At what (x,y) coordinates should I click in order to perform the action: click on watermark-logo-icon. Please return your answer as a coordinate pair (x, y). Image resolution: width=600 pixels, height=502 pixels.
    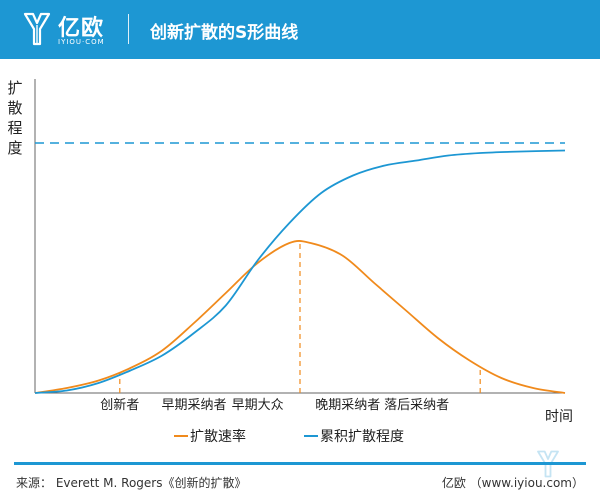
    Looking at the image, I should click on (548, 464).